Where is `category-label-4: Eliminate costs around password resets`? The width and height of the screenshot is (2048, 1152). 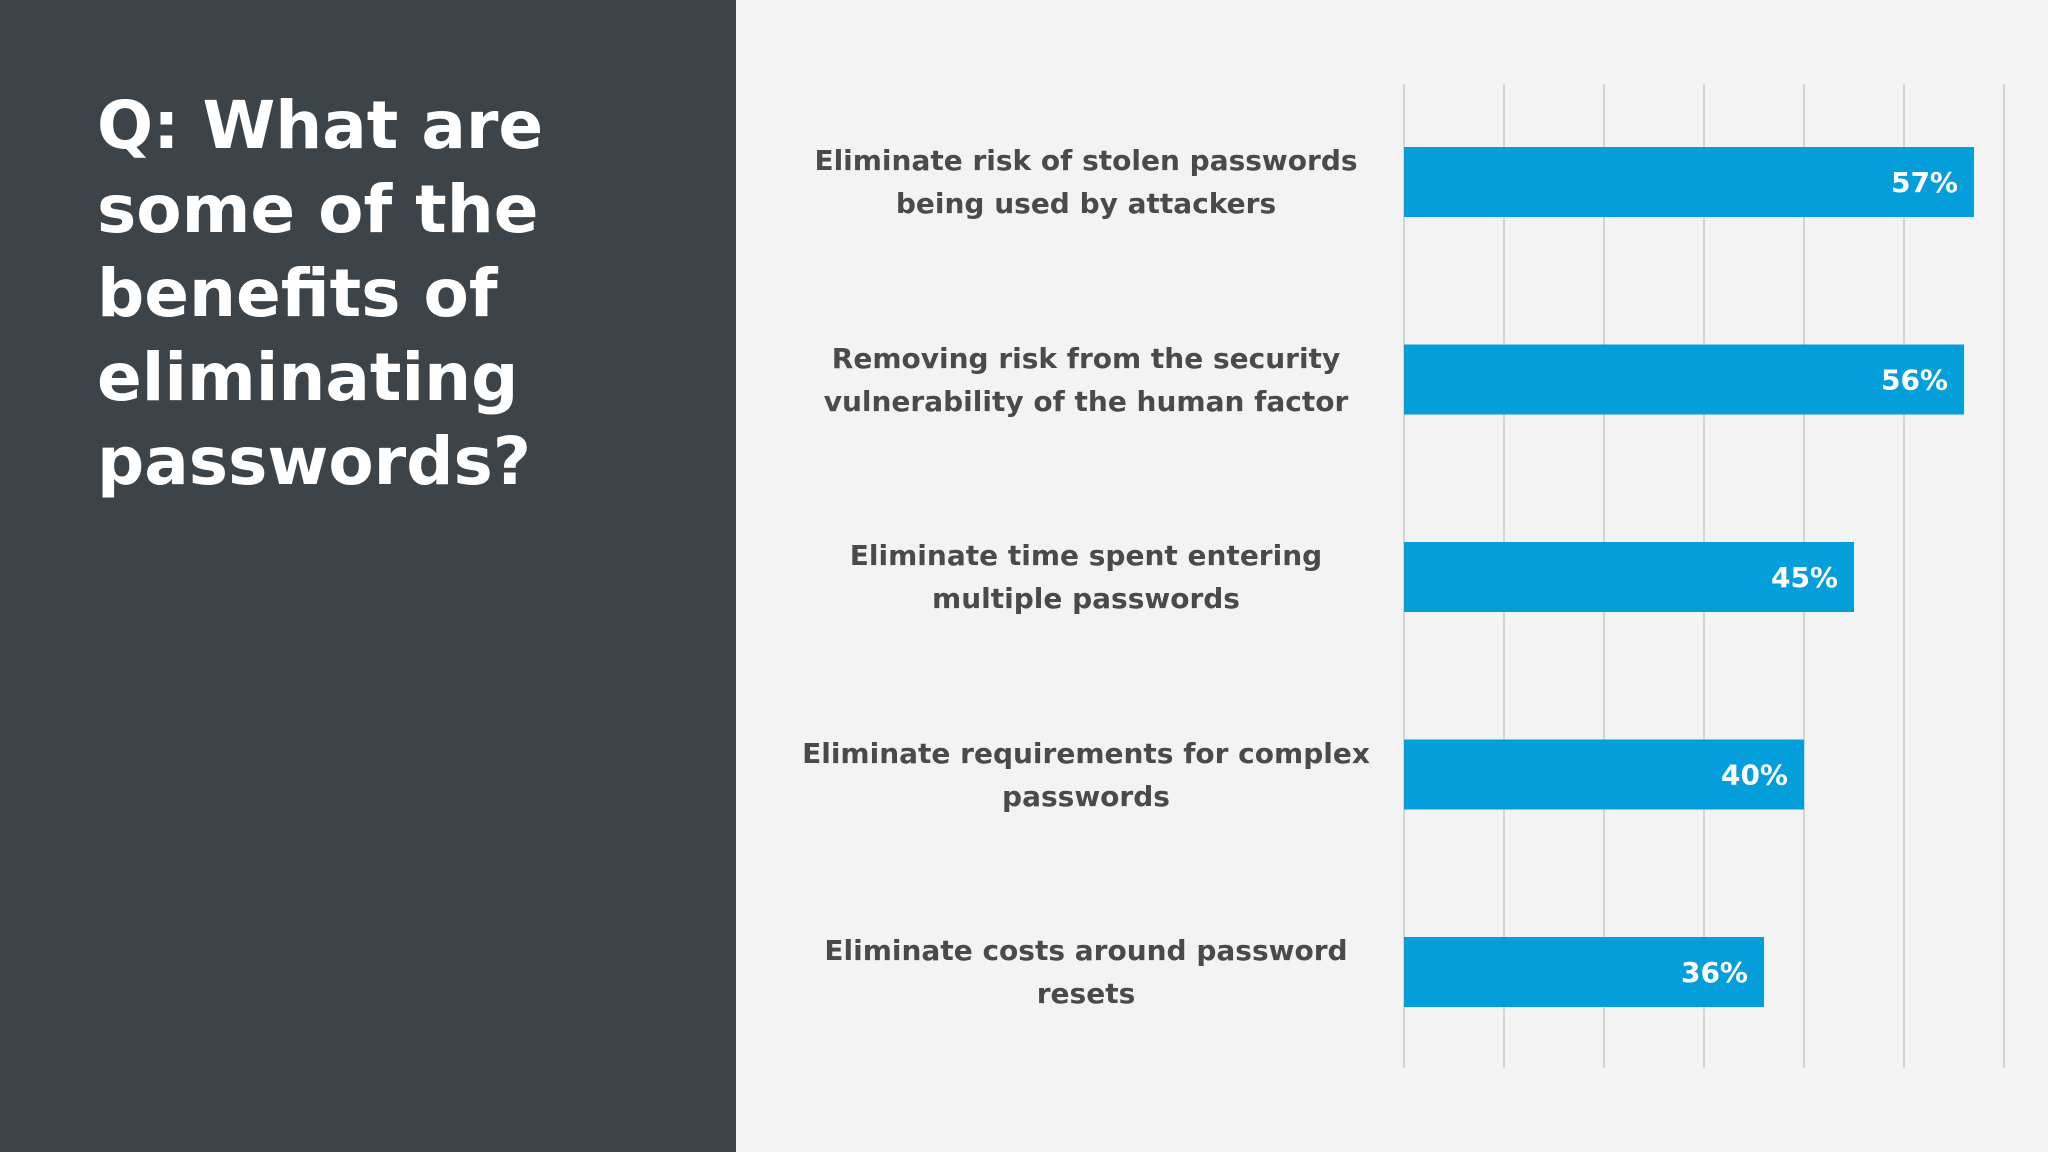 category-label-4: Eliminate costs around password resets is located at coordinates (1086, 972).